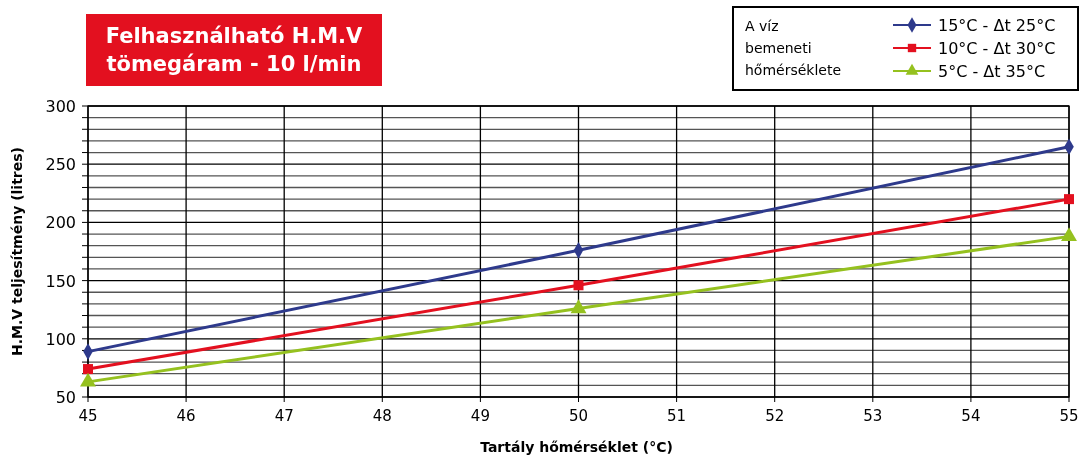 The width and height of the screenshot is (1083, 459). I want to click on y-tick-label: 300, so click(60, 106).